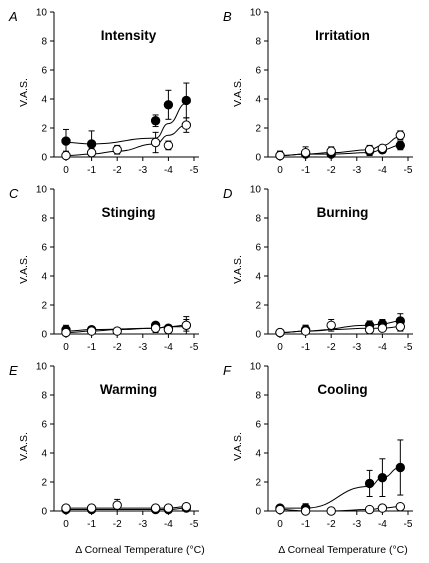 Image resolution: width=429 pixels, height=563 pixels. What do you see at coordinates (318, 92) in the screenshot?
I see `panel-b: 0 2 4 6 8 10 0 -1 -2 -3 -4 -5 B Irritation V.A.S.` at bounding box center [318, 92].